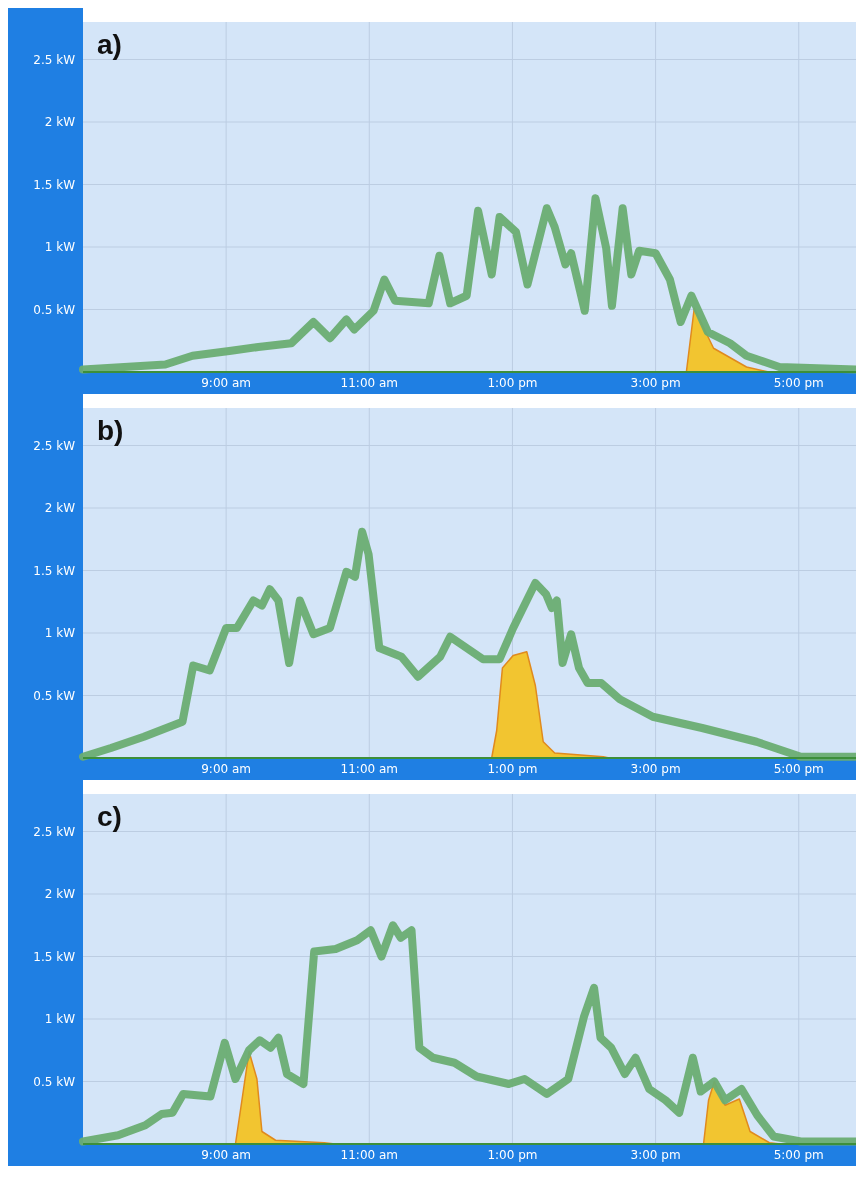 Image resolution: width=864 pixels, height=1178 pixels. What do you see at coordinates (109, 816) in the screenshot?
I see `chart-title: c)` at bounding box center [109, 816].